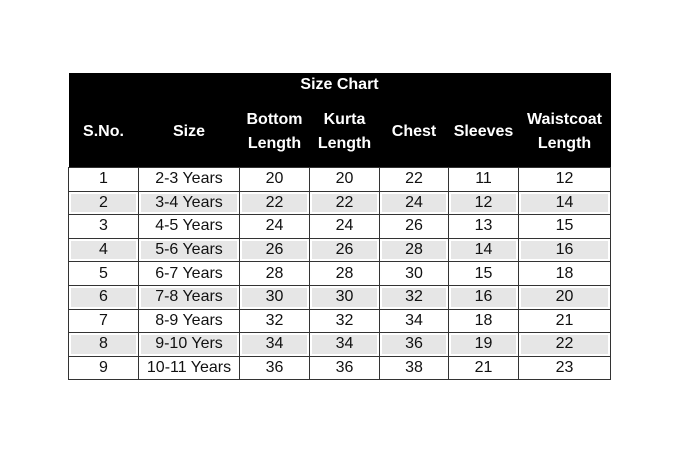  I want to click on table-cell: 9, so click(103, 368).